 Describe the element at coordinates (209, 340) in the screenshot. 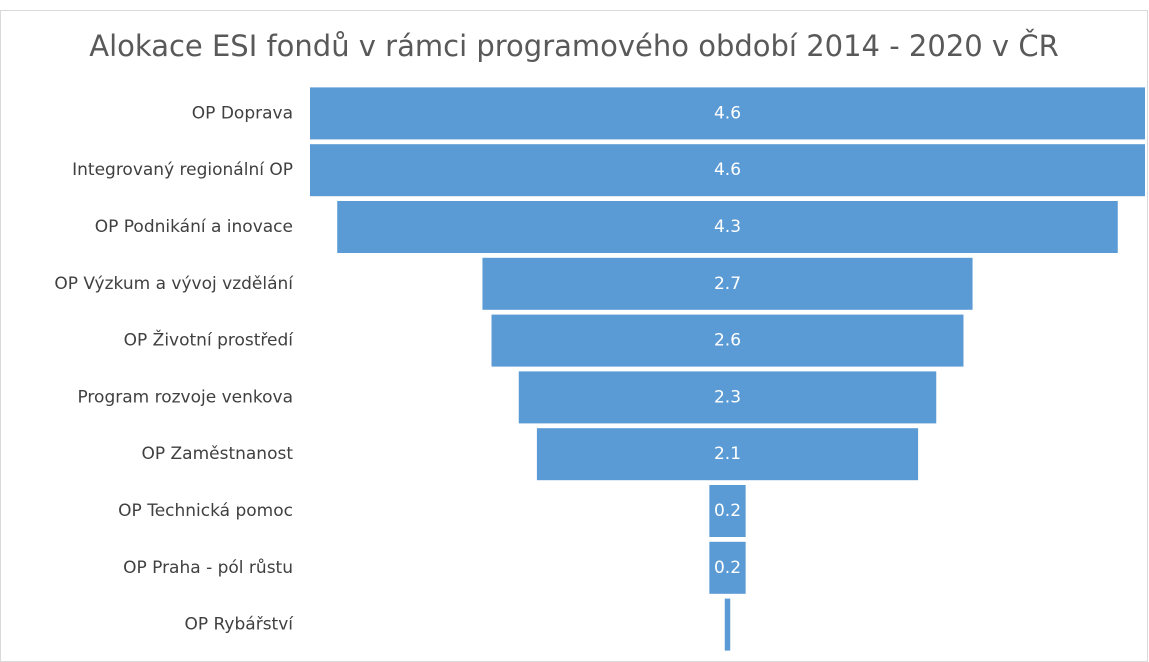

I see `category-label: OP Životní prostředí` at that location.